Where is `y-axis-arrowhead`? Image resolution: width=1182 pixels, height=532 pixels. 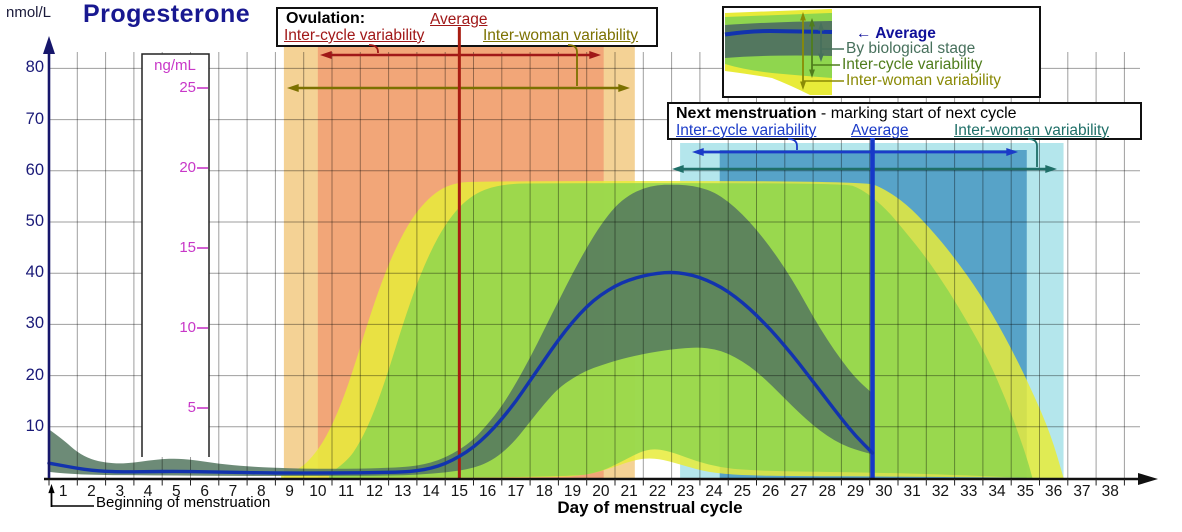 y-axis-arrowhead is located at coordinates (49, 45).